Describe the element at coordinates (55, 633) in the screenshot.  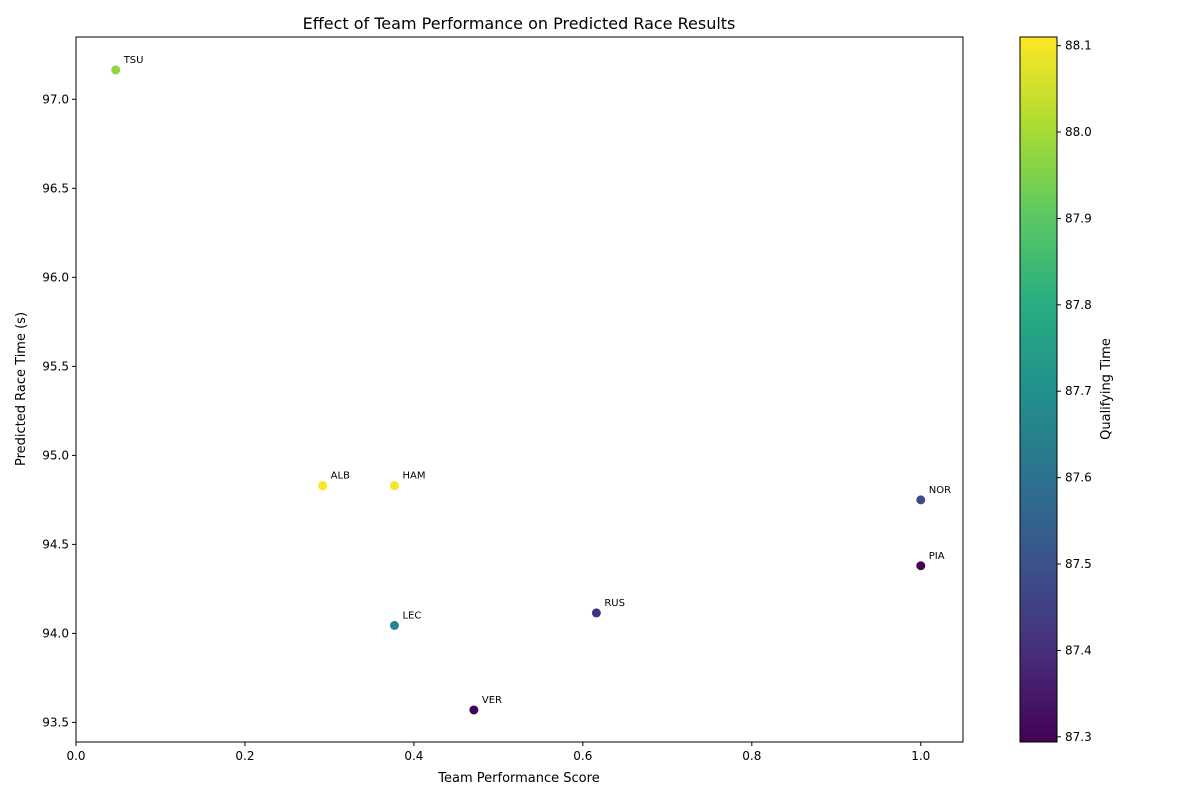
I see `y-tick-label: 94.0` at that location.